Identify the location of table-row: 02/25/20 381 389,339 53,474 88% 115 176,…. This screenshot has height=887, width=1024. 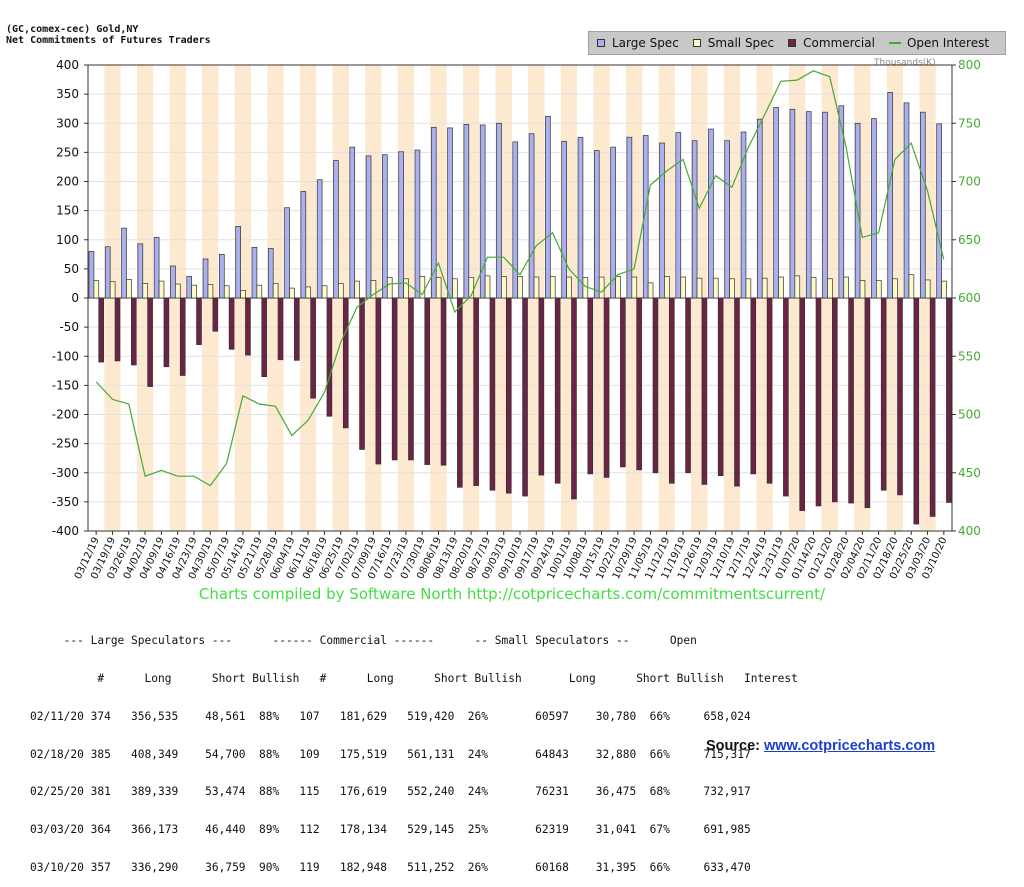
(390, 792).